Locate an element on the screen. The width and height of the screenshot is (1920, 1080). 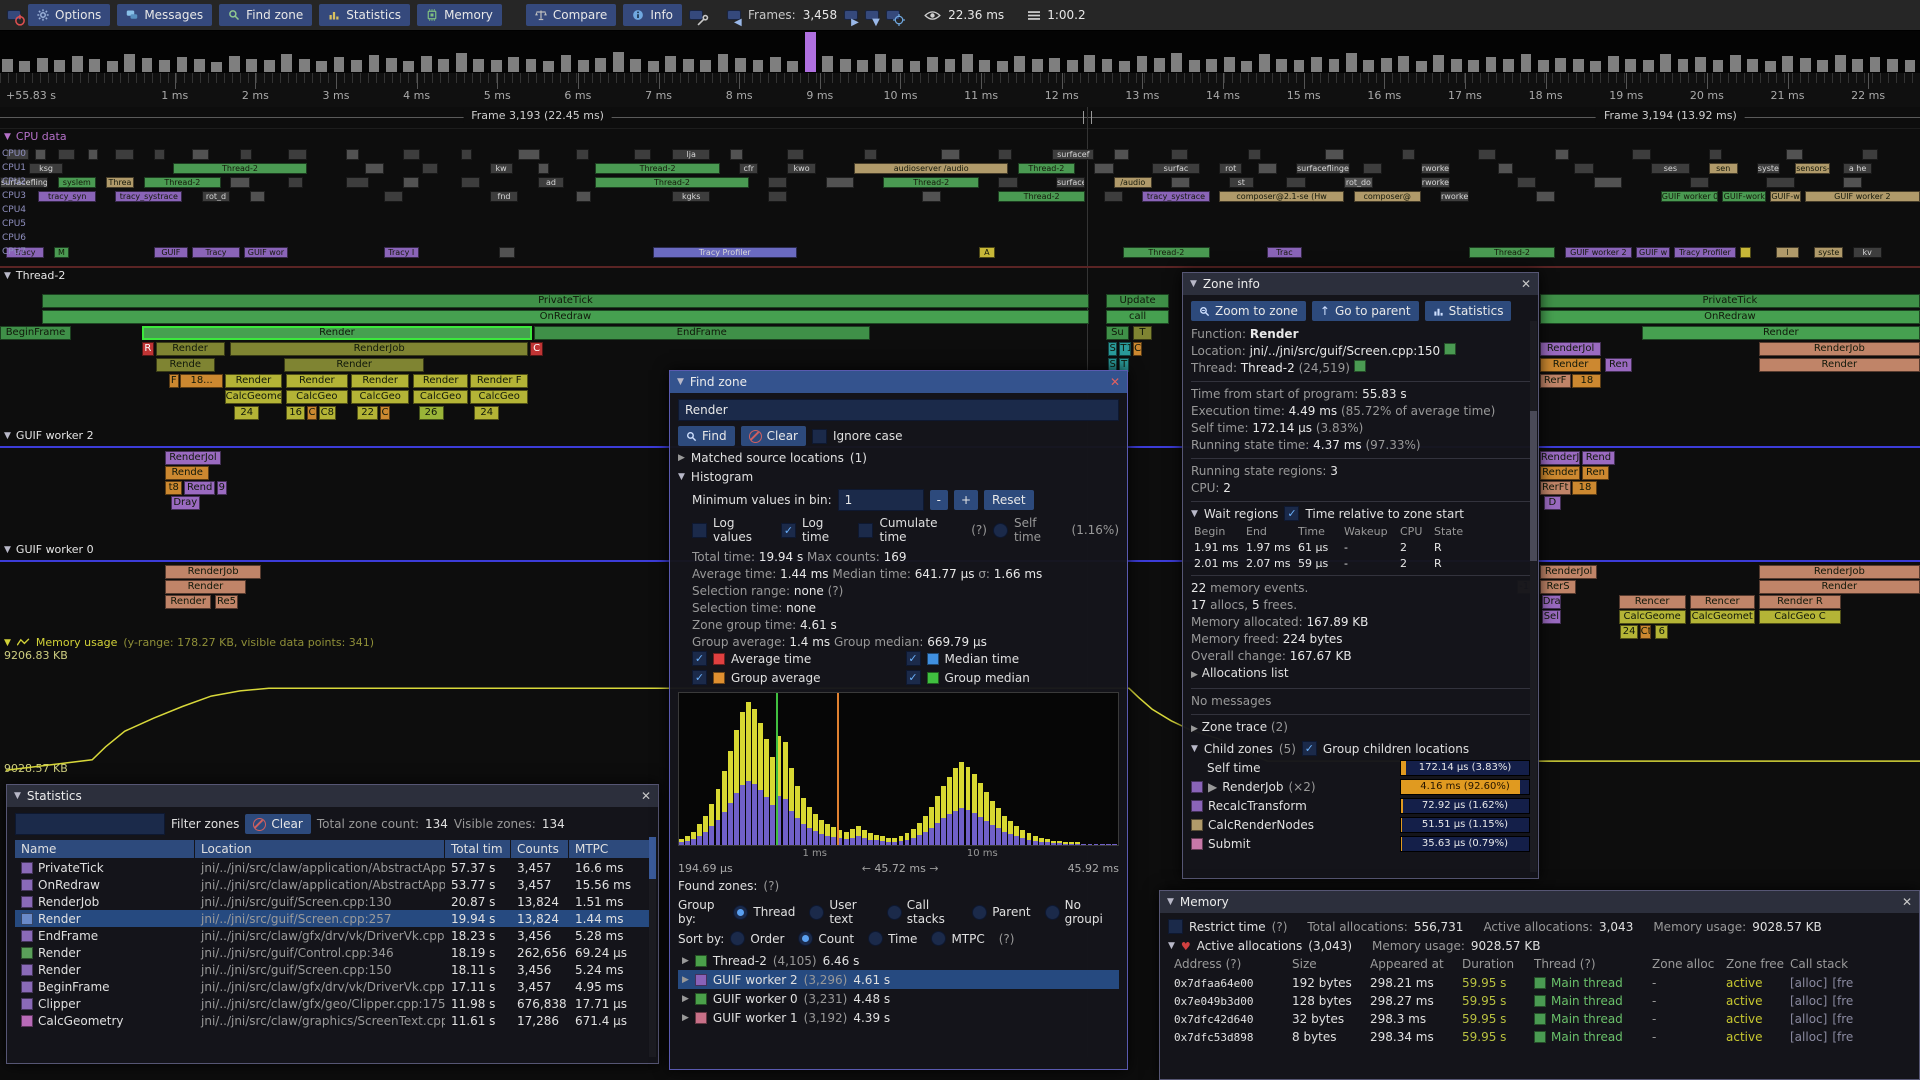
goto-frame-button is located at coordinates (896, 18).